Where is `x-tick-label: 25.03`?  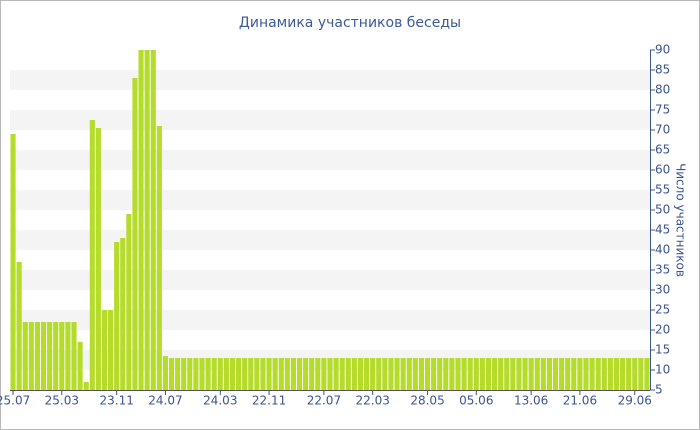 x-tick-label: 25.03 is located at coordinates (62, 401).